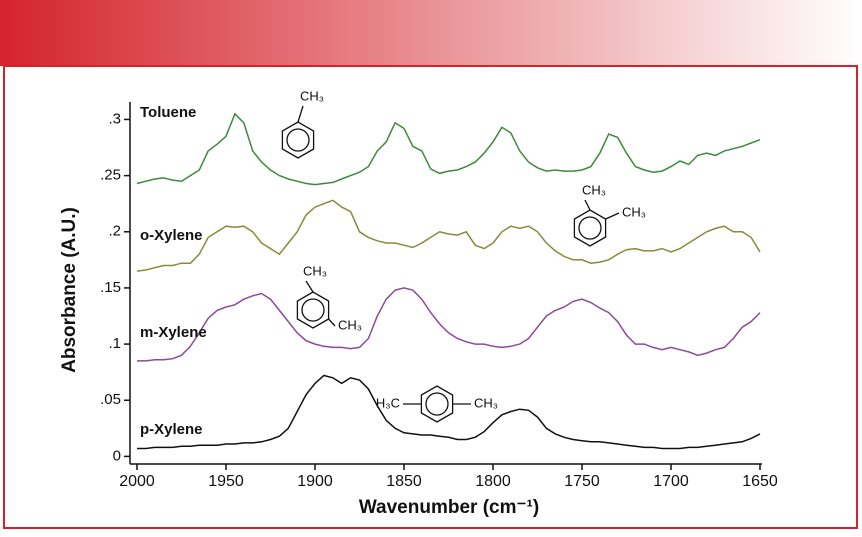 This screenshot has width=862, height=537. What do you see at coordinates (315, 481) in the screenshot?
I see `x-tick-label: 1900` at bounding box center [315, 481].